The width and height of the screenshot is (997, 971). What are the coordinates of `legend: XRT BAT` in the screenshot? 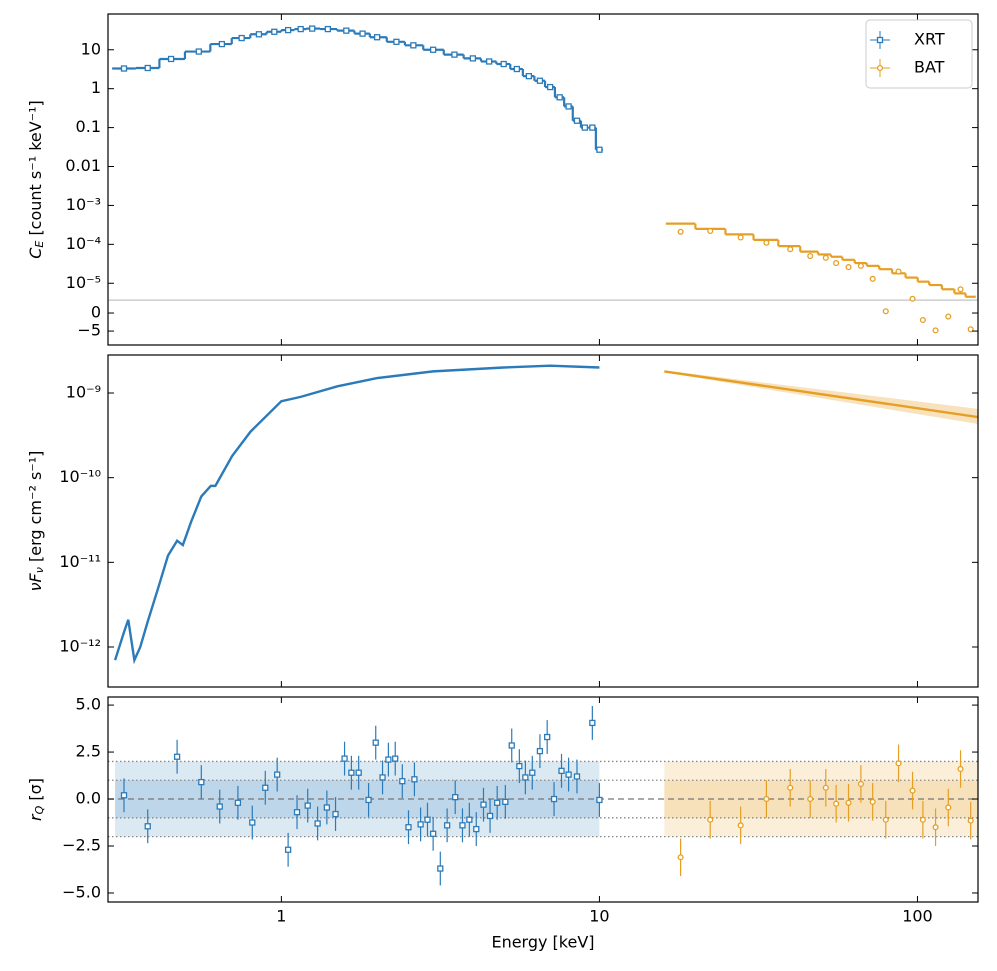 It's located at (919, 54).